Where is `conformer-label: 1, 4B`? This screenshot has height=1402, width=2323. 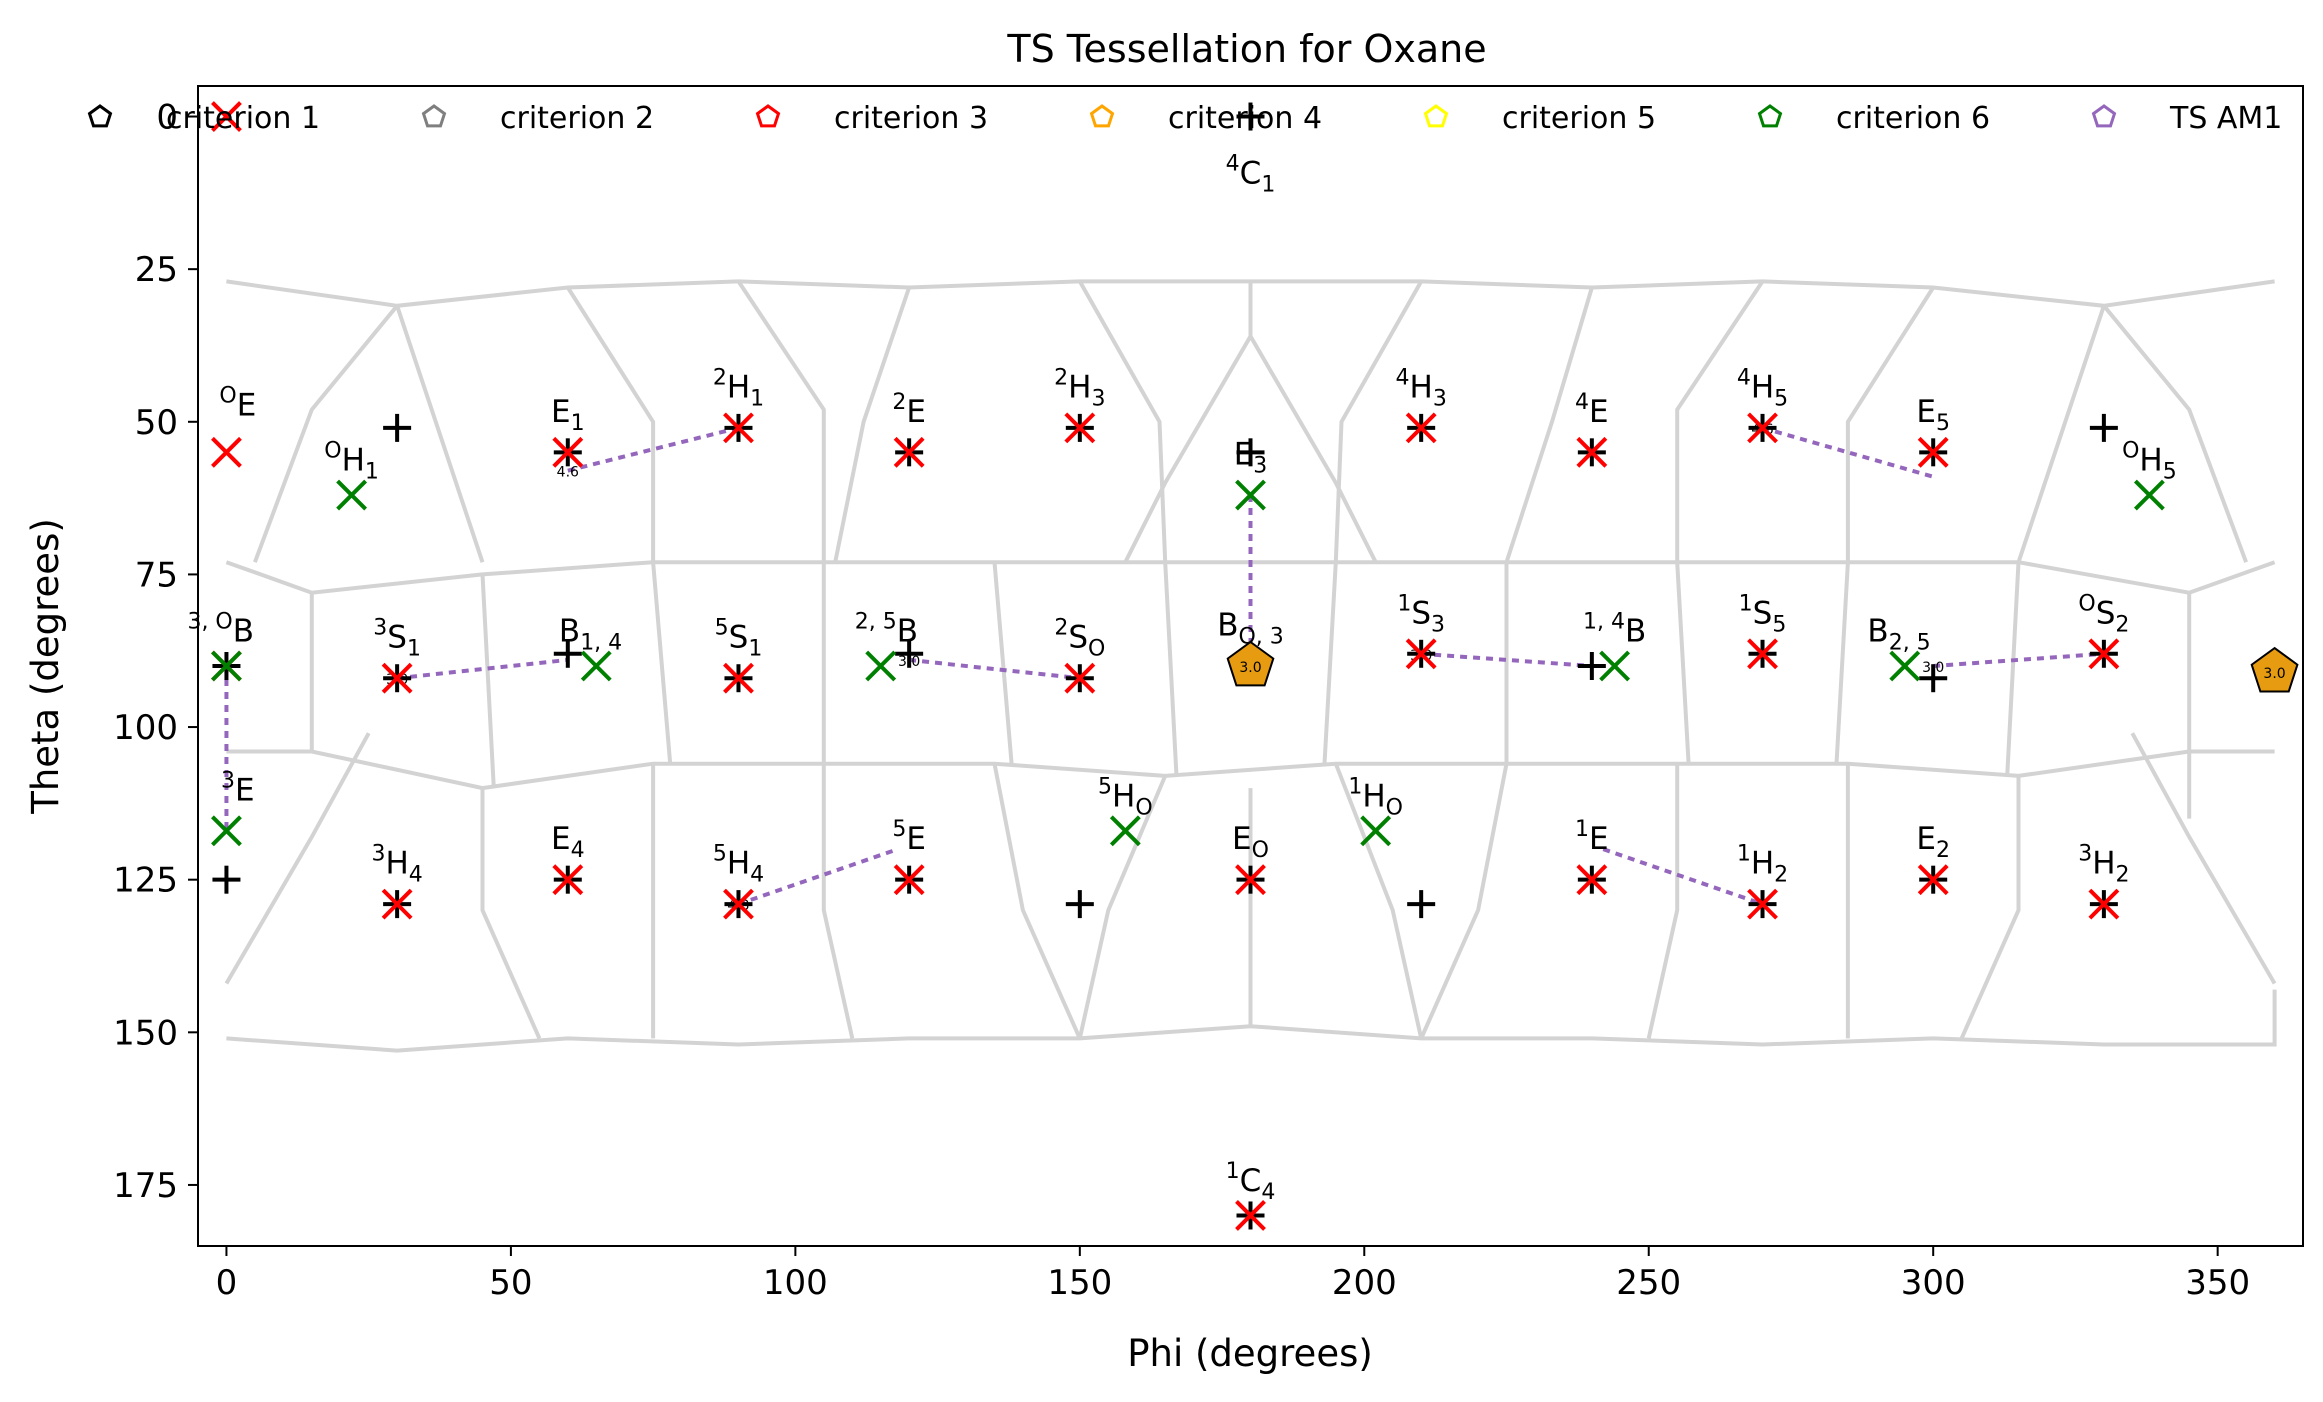
conformer-label: 1, 4B is located at coordinates (1614, 630).